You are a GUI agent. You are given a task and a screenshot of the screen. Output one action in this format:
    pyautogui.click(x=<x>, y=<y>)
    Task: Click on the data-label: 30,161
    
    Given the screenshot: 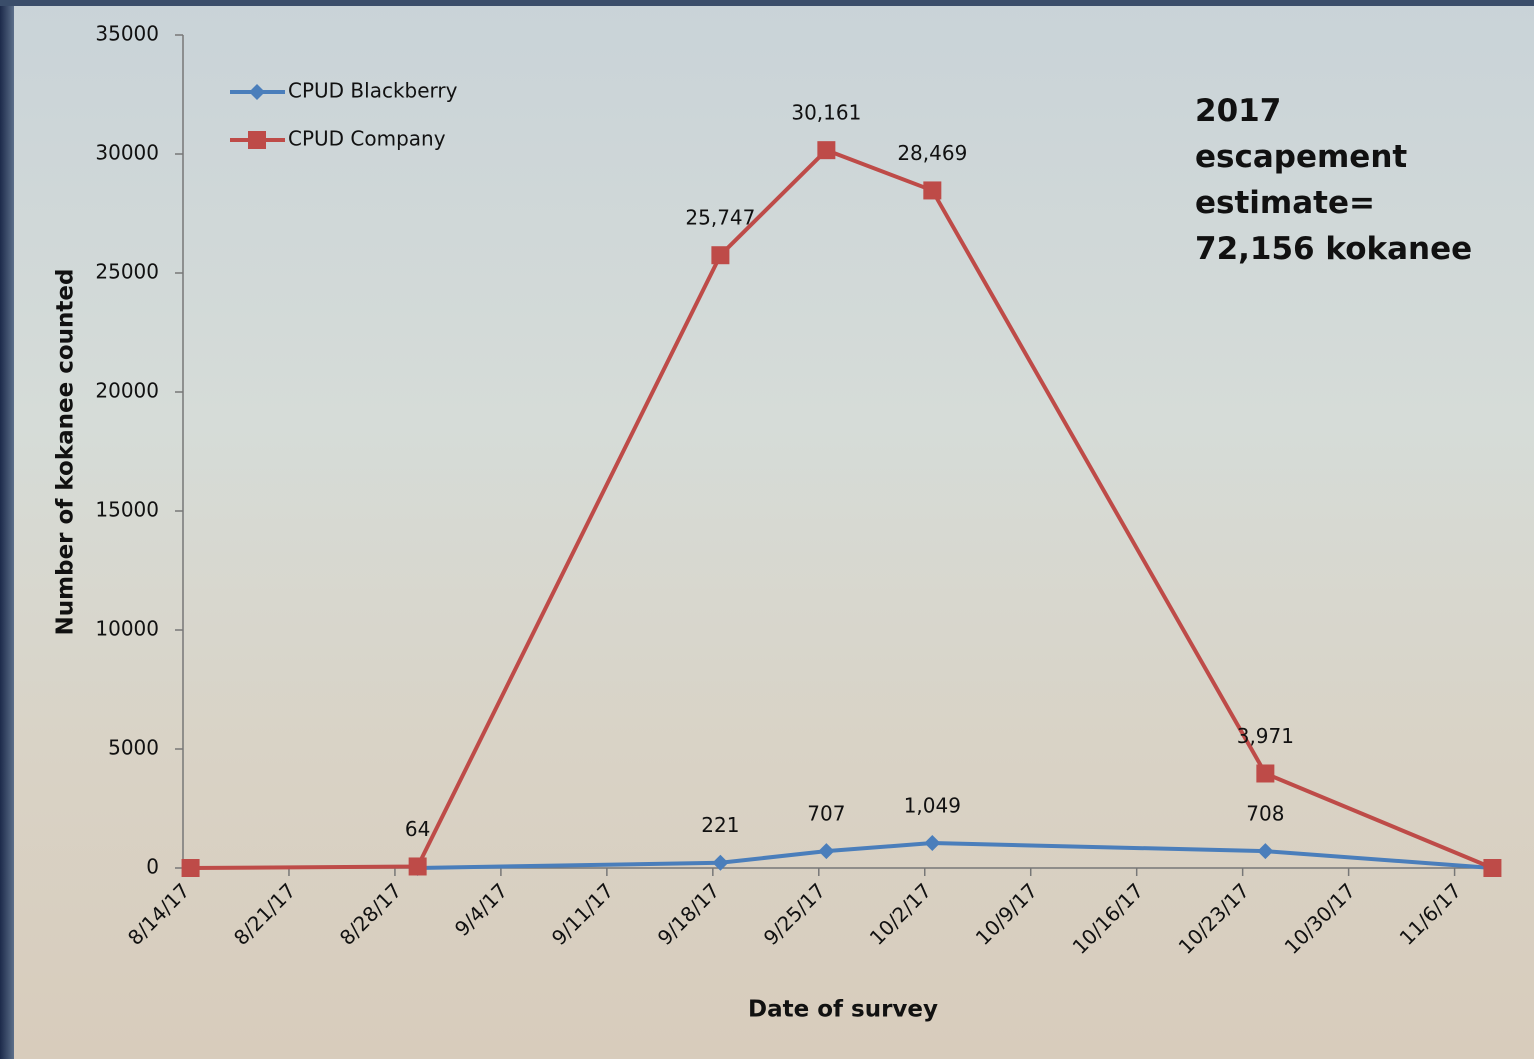 What is the action you would take?
    pyautogui.click(x=826, y=113)
    